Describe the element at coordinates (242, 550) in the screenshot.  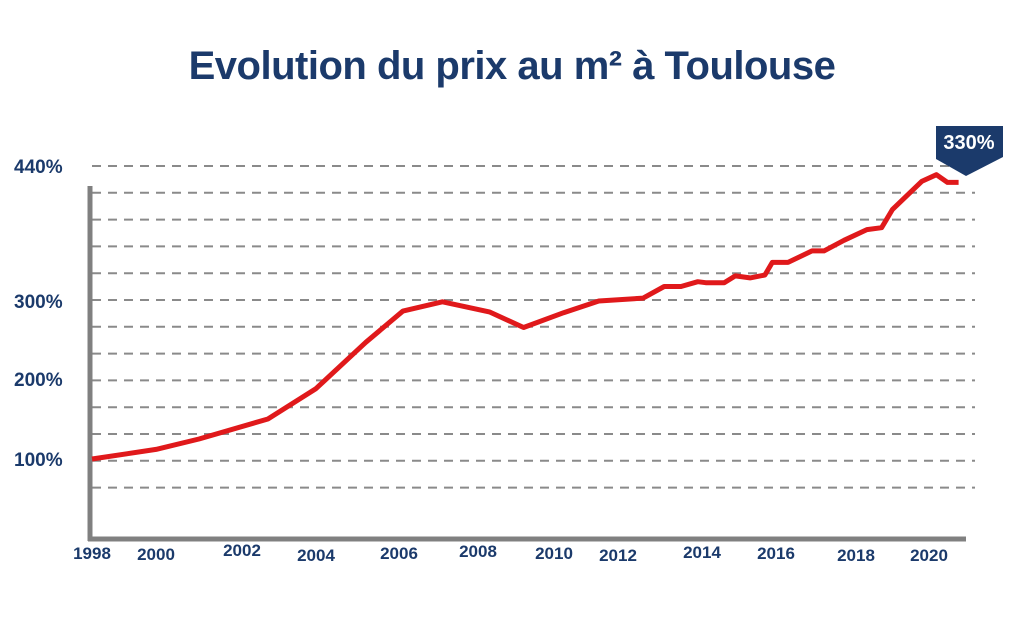
I see `x-tick-label: 2002` at that location.